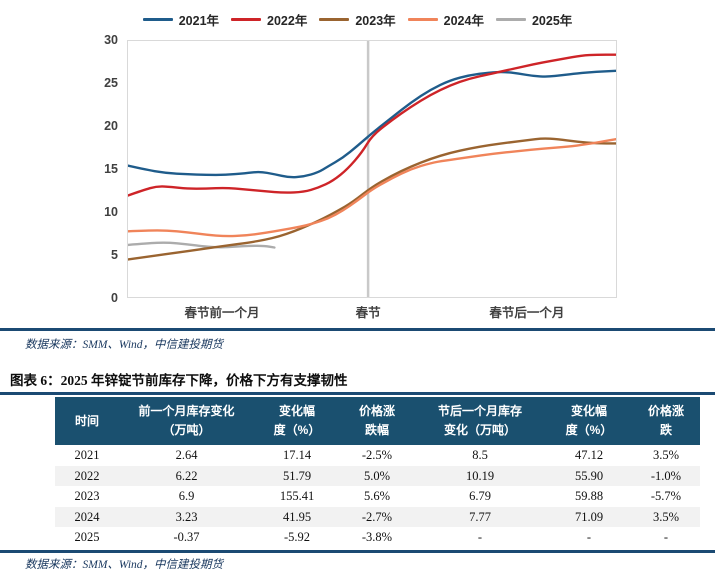  What do you see at coordinates (527, 313) in the screenshot?
I see `x-axis-label: 春节后一个月` at bounding box center [527, 313].